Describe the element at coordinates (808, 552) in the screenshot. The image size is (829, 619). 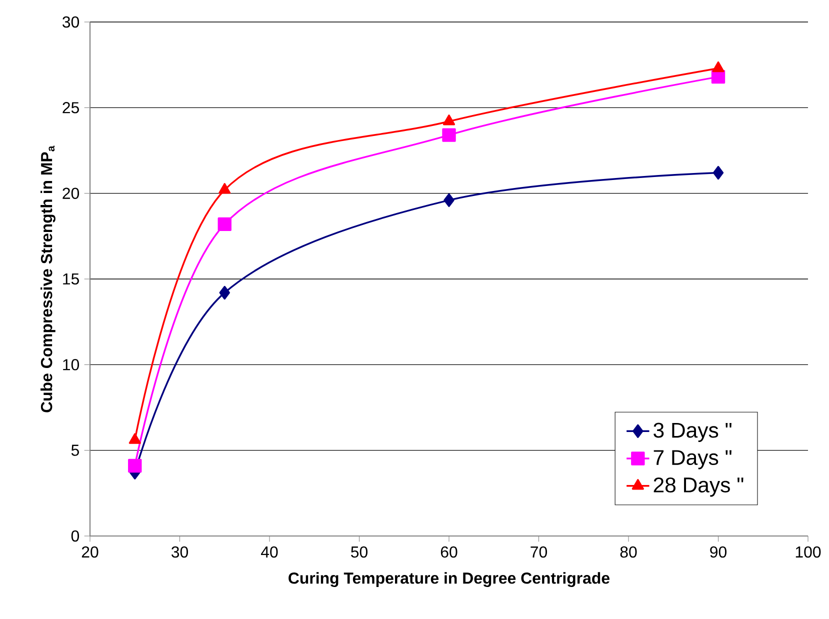
I see `x-tick-label: 100` at that location.